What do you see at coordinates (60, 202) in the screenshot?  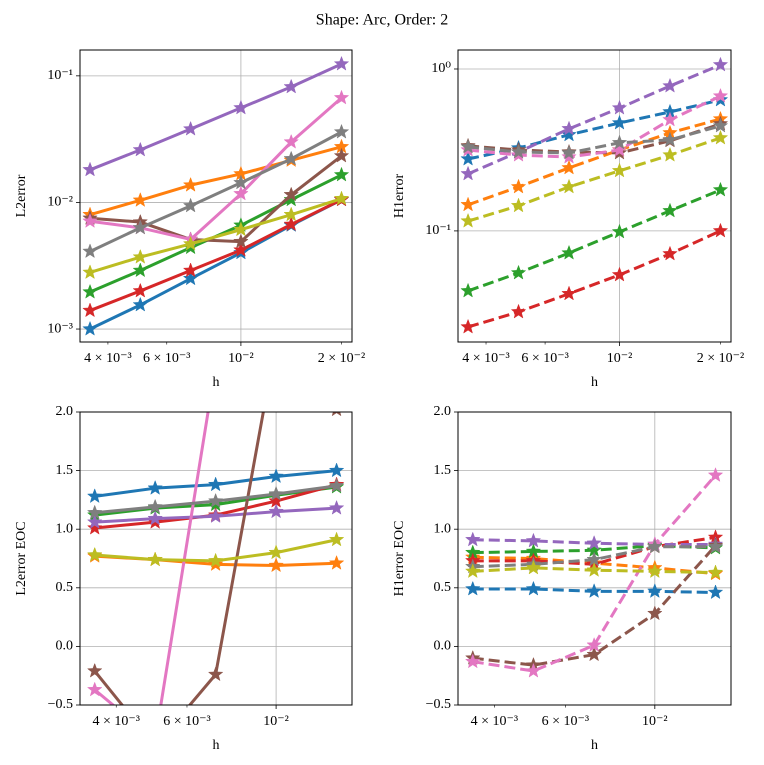 I see `y-tick-label: 10⁻²` at bounding box center [60, 202].